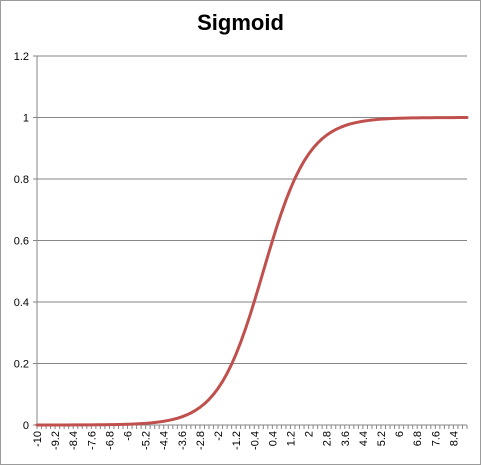 The width and height of the screenshot is (481, 465). What do you see at coordinates (291, 438) in the screenshot?
I see `x-tick-label: 1.2` at bounding box center [291, 438].